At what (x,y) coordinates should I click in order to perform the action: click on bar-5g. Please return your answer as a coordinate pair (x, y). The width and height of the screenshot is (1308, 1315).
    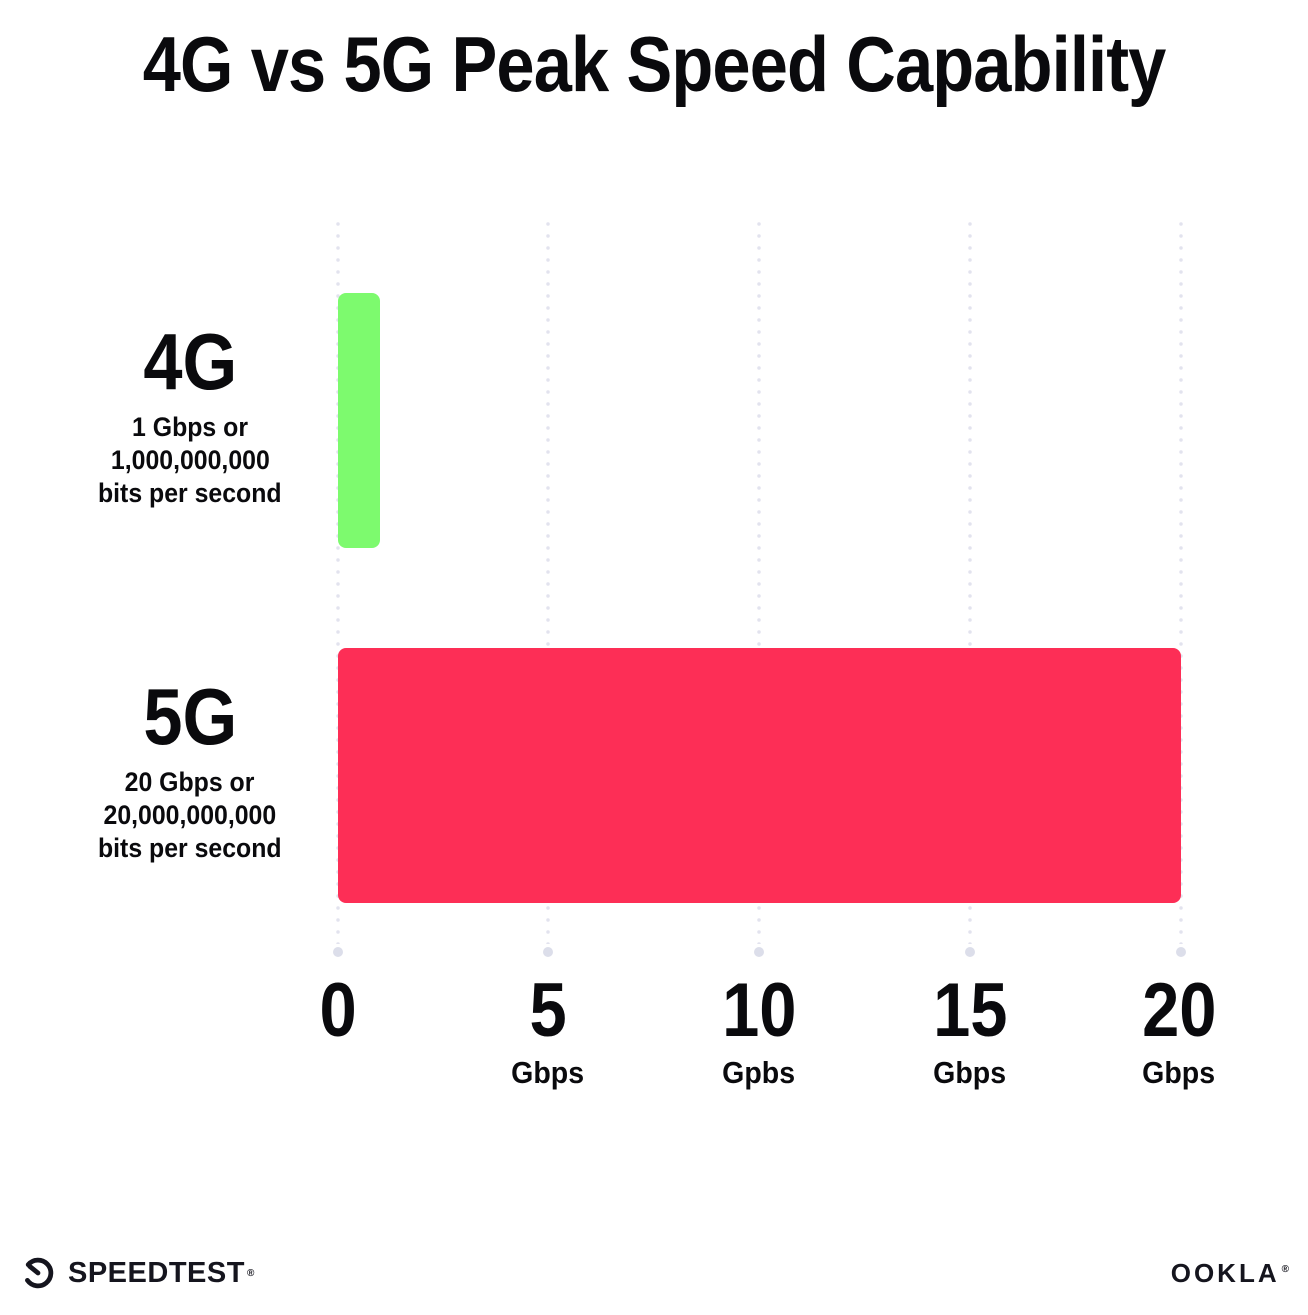
    Looking at the image, I should click on (759, 775).